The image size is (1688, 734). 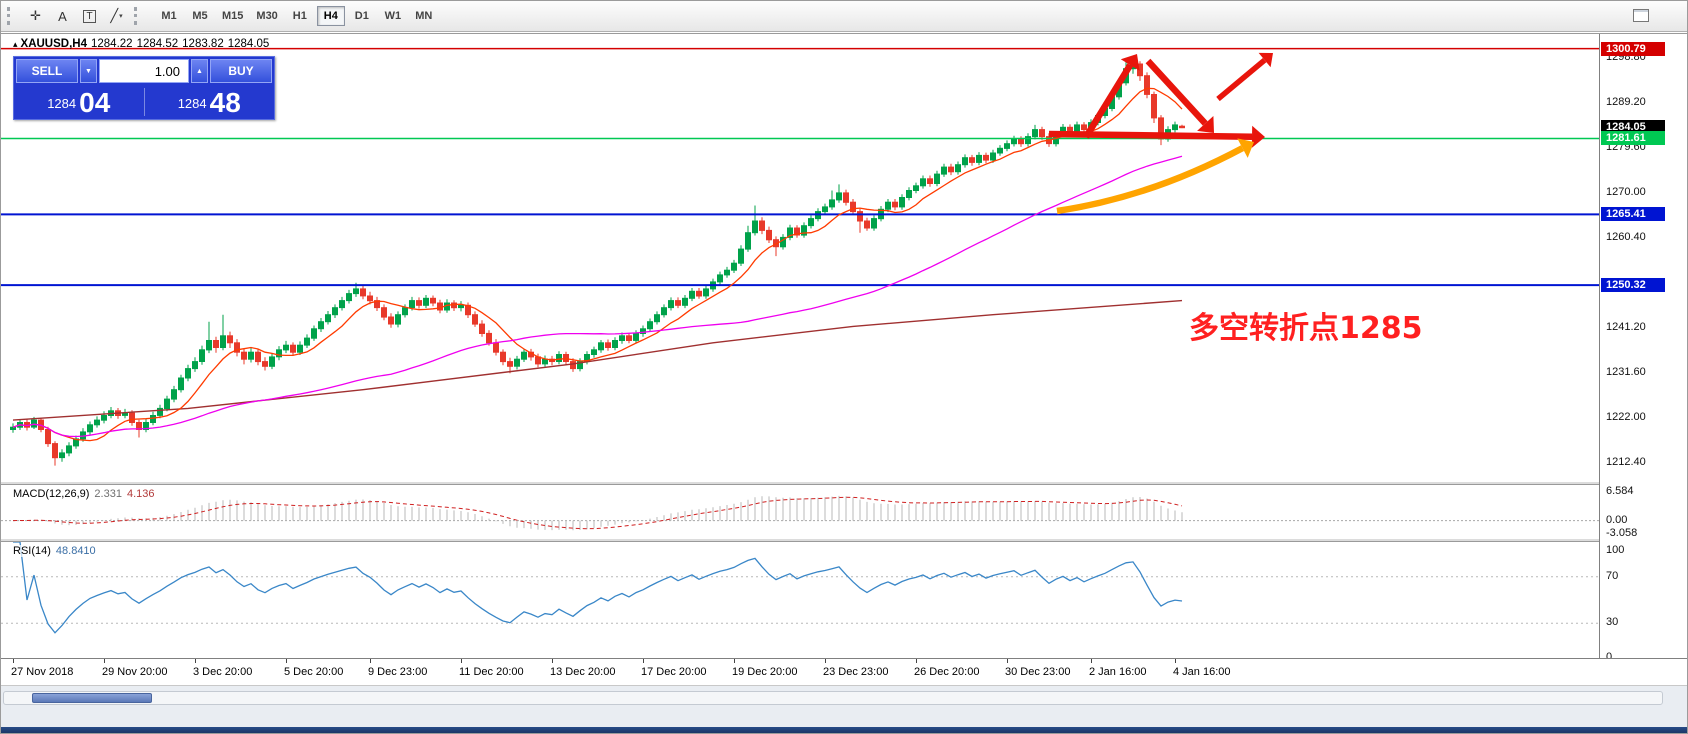 I want to click on volume-input, so click(x=144, y=71).